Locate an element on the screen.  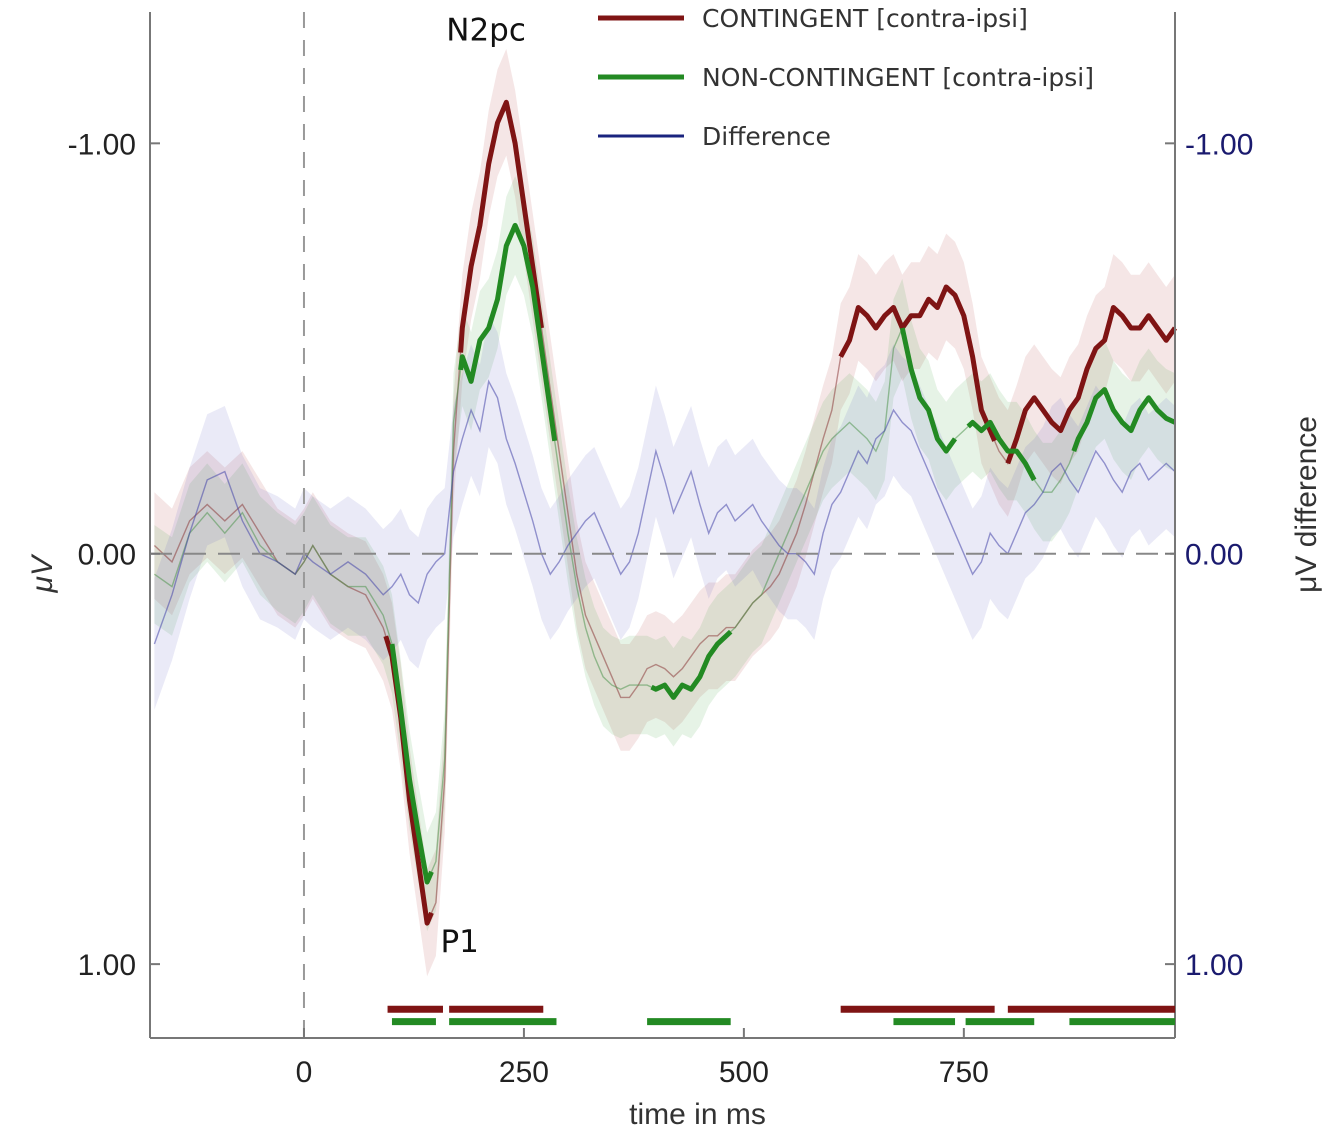
y-tick-label-right: 1.00 is located at coordinates (1214, 965).